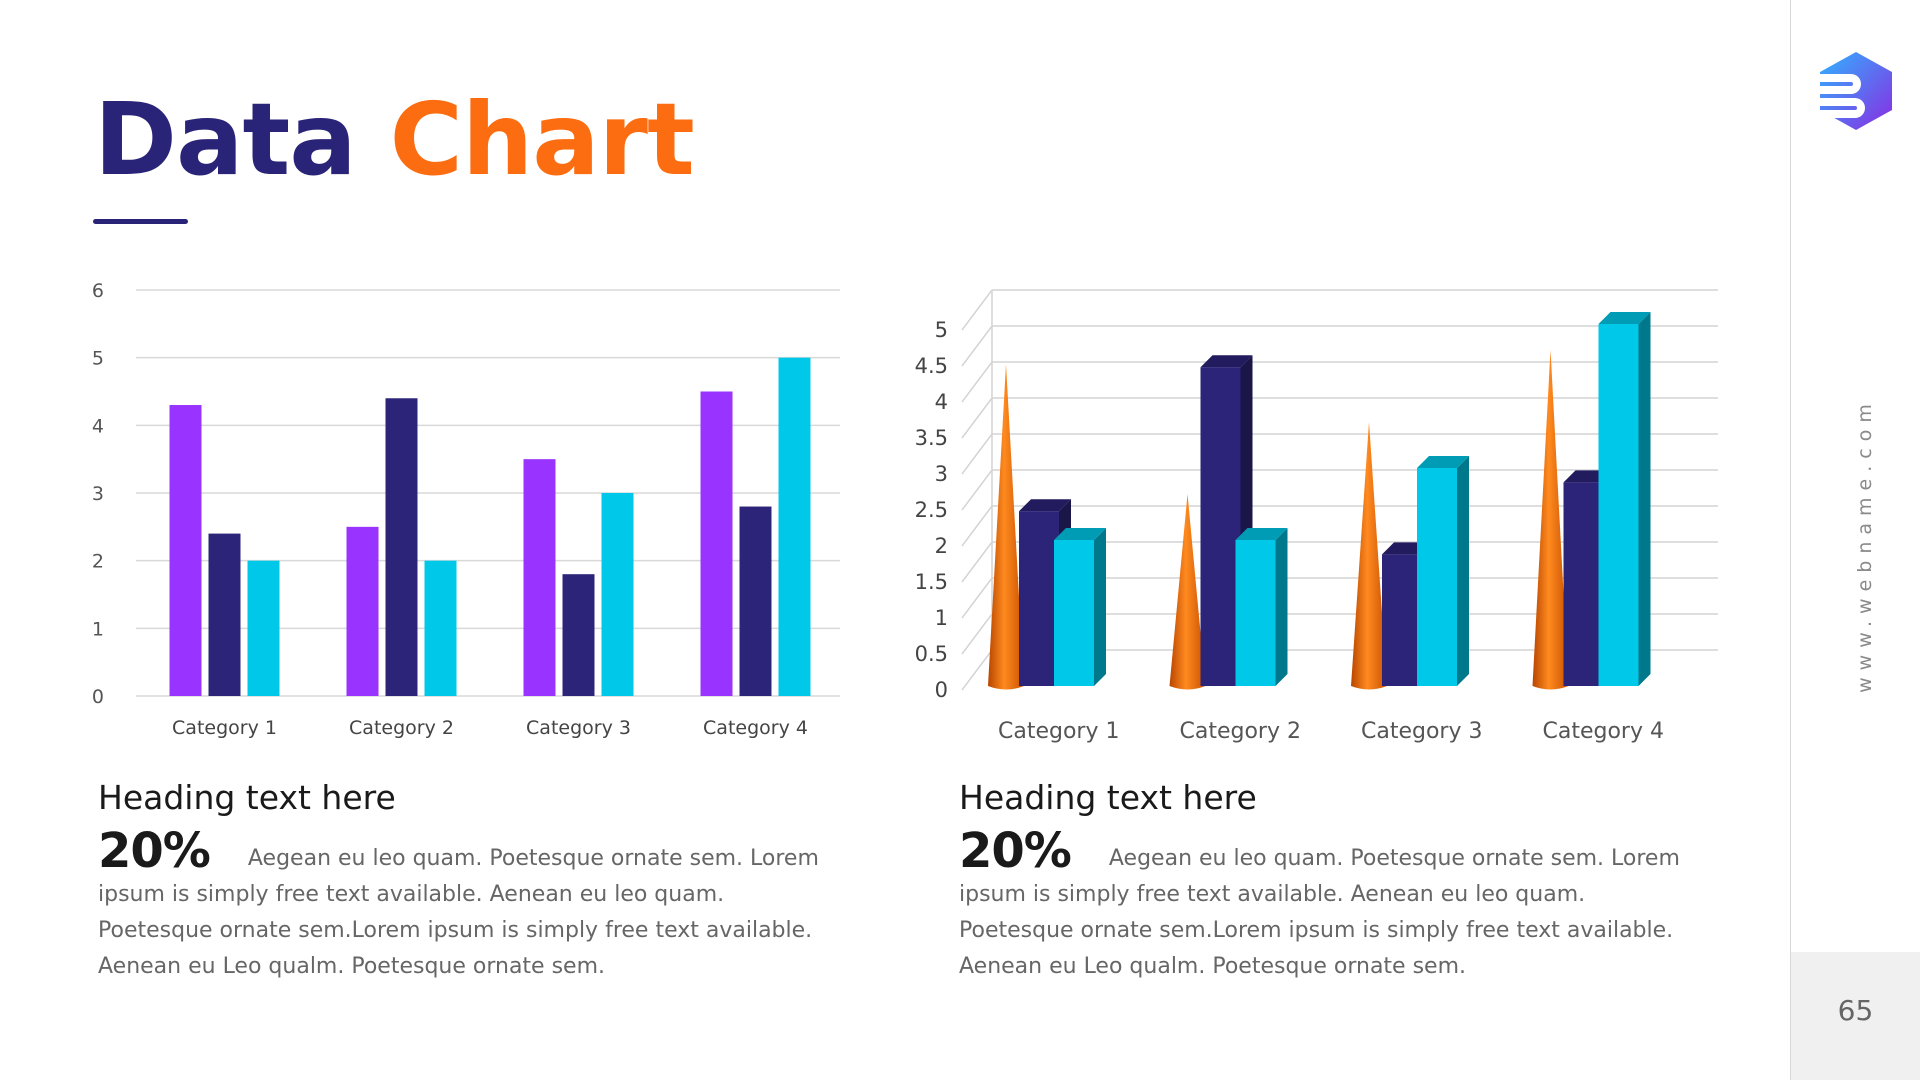  What do you see at coordinates (931, 582) in the screenshot?
I see `y-tick-label: 1.5` at bounding box center [931, 582].